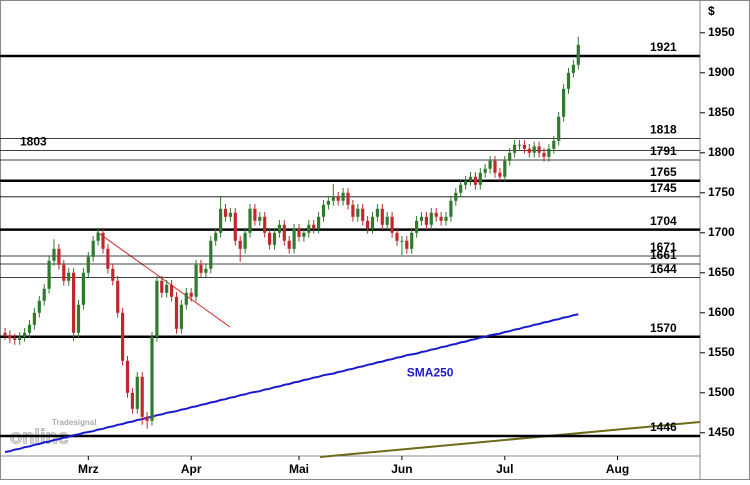  I want to click on level-label: 1446, so click(663, 427).